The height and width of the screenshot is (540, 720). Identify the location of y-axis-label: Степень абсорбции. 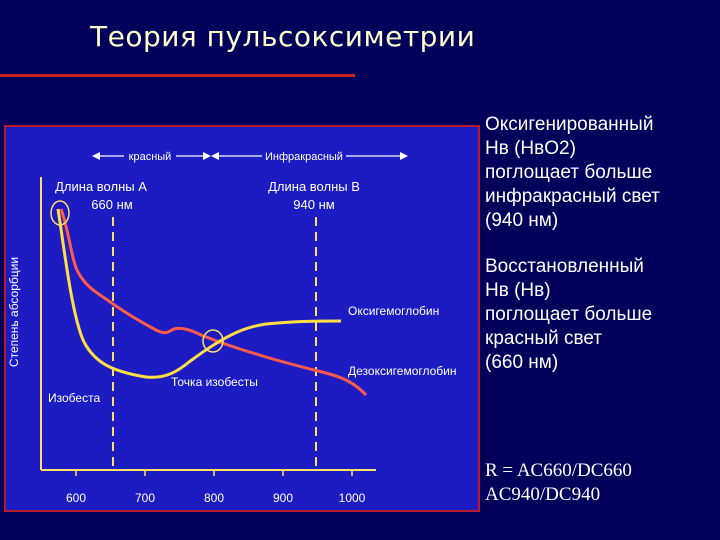
(14, 312).